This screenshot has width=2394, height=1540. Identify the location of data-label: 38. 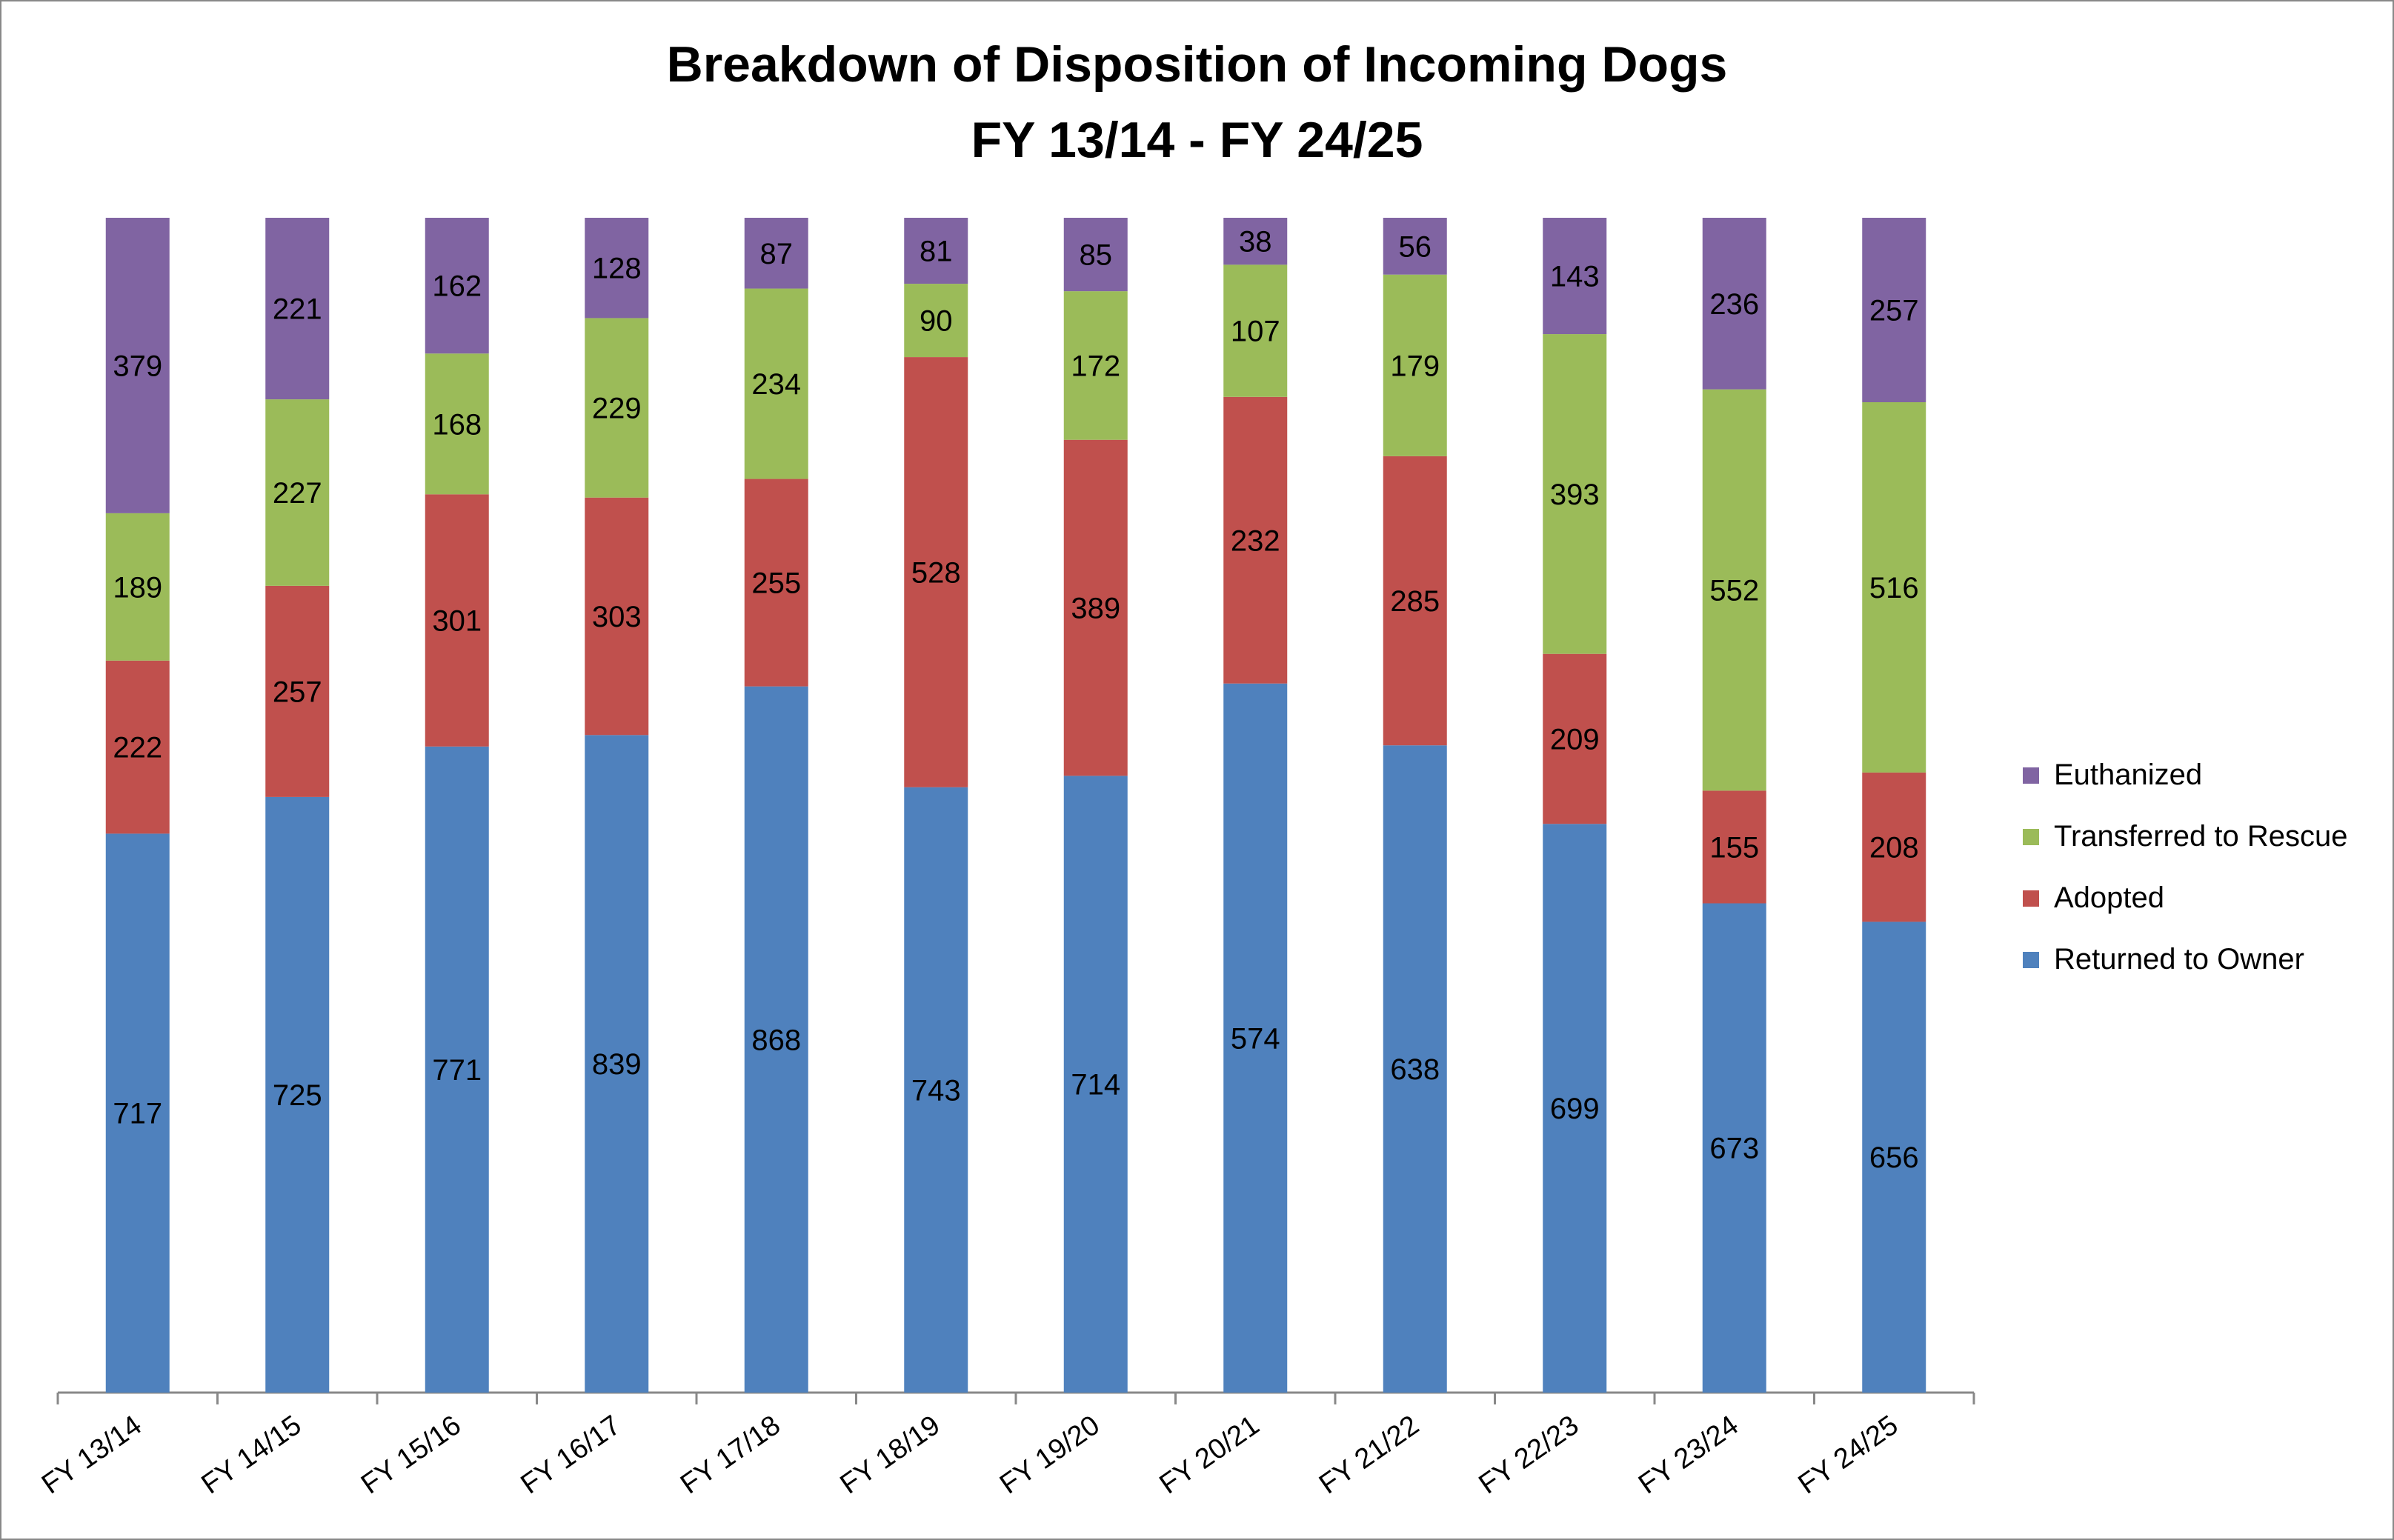
(1255, 242).